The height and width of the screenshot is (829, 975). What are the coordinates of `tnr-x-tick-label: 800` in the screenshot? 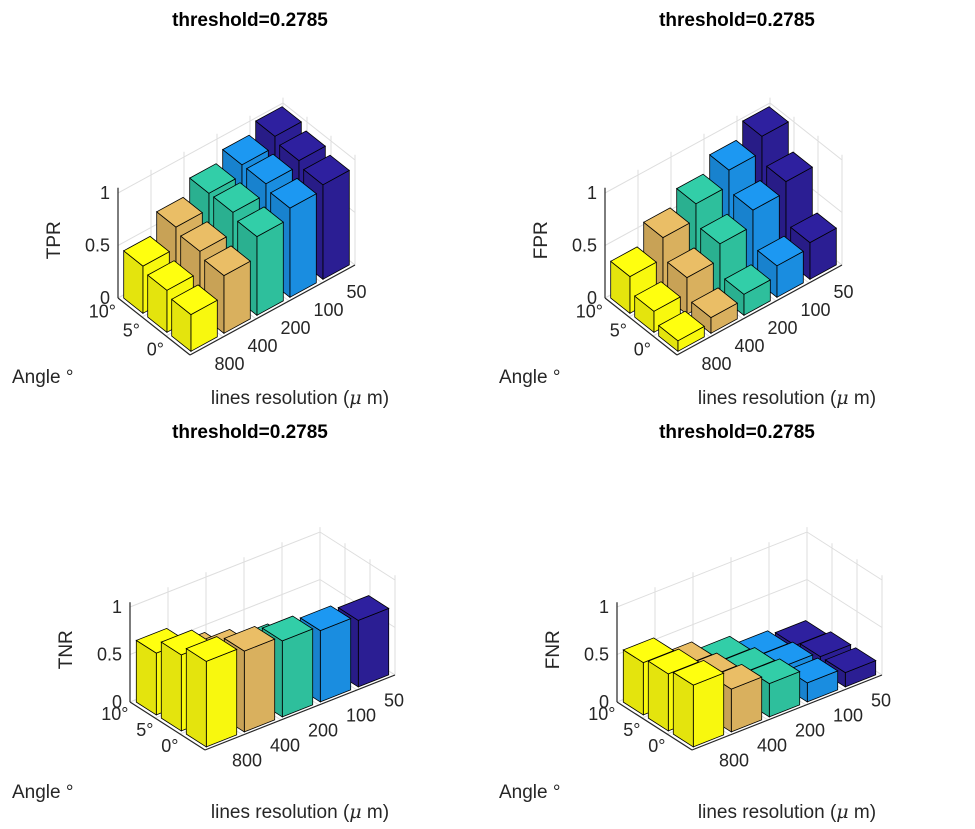 It's located at (247, 761).